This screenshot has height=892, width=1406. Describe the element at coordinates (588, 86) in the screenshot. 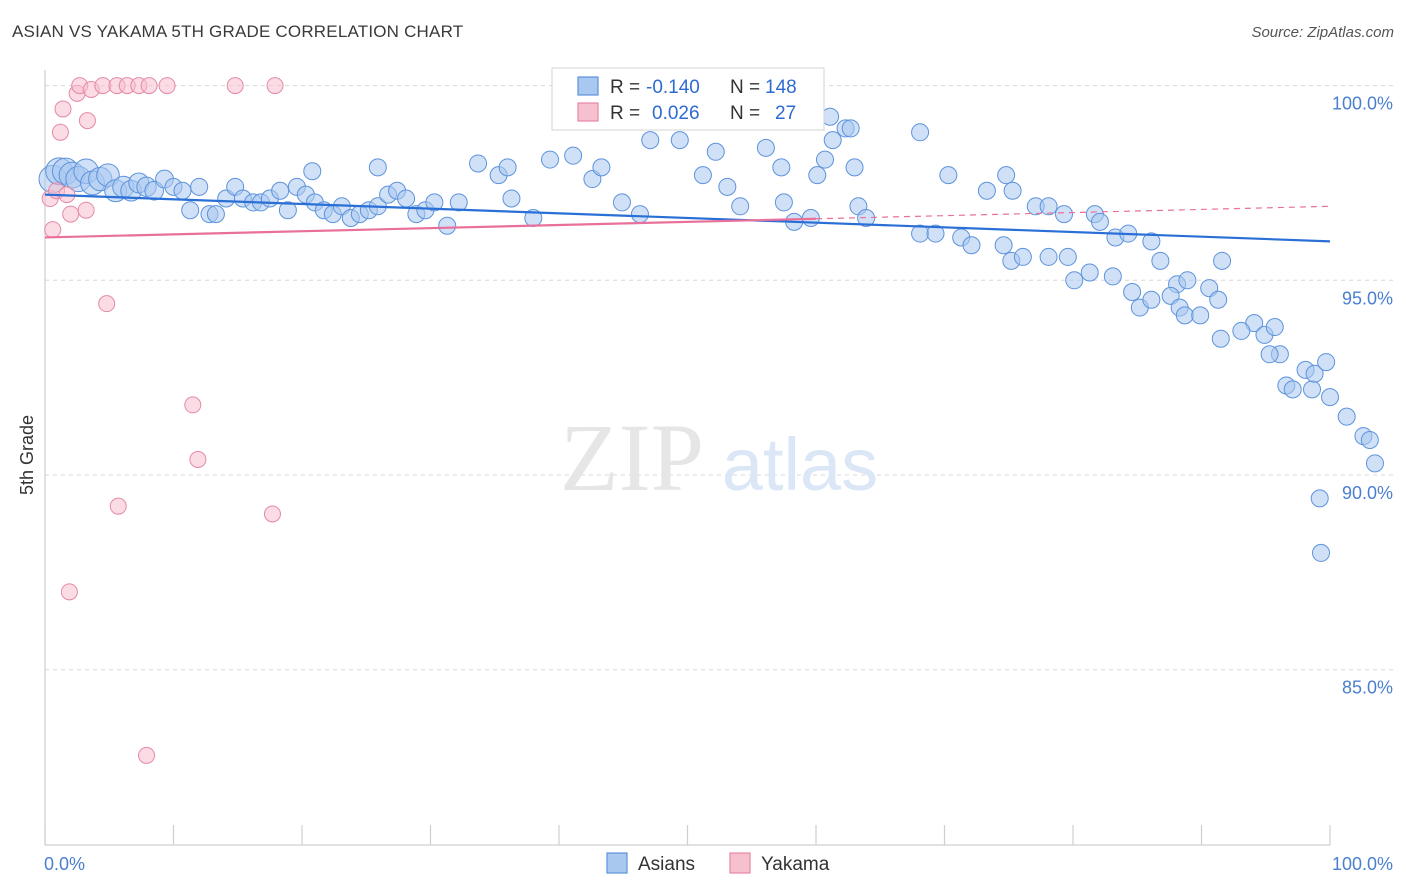

I see `legend-swatch-asians` at that location.